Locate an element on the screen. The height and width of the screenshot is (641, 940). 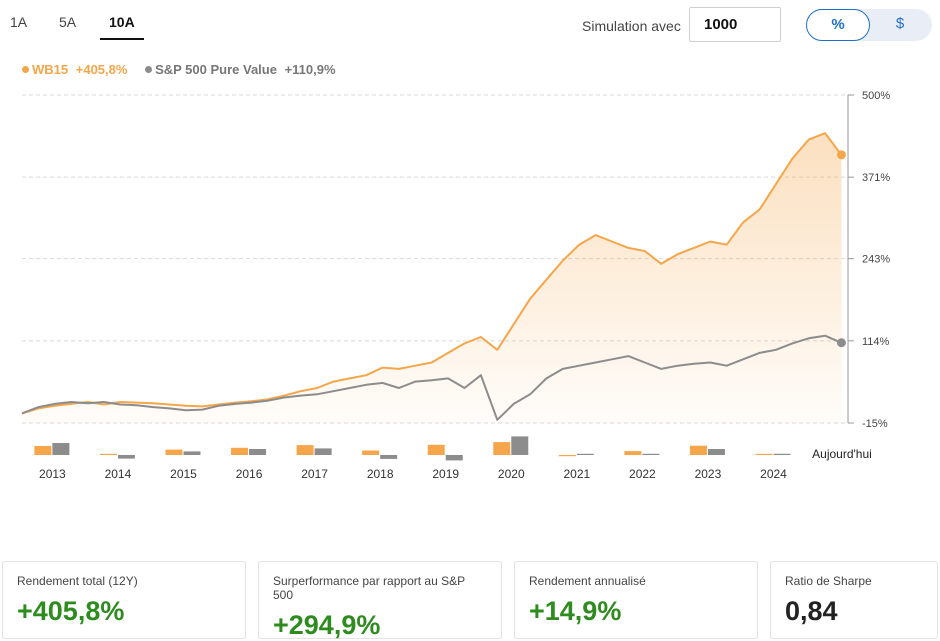
y-tick-label: -15% is located at coordinates (875, 424).